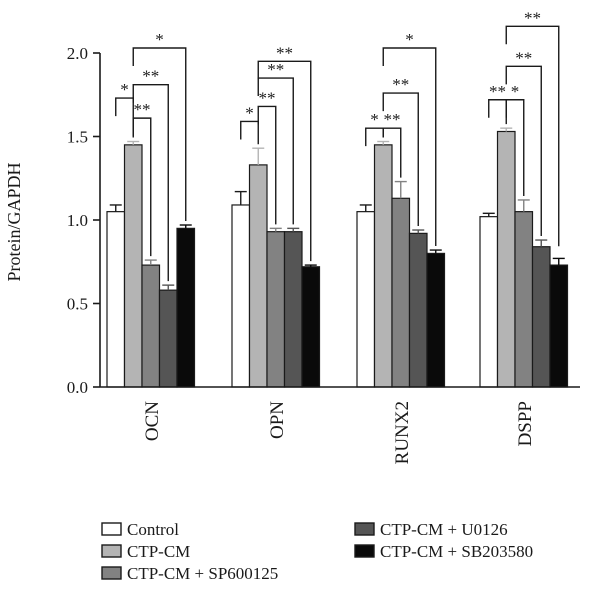 The width and height of the screenshot is (600, 595). I want to click on bar-runx2-s1, so click(383, 266).